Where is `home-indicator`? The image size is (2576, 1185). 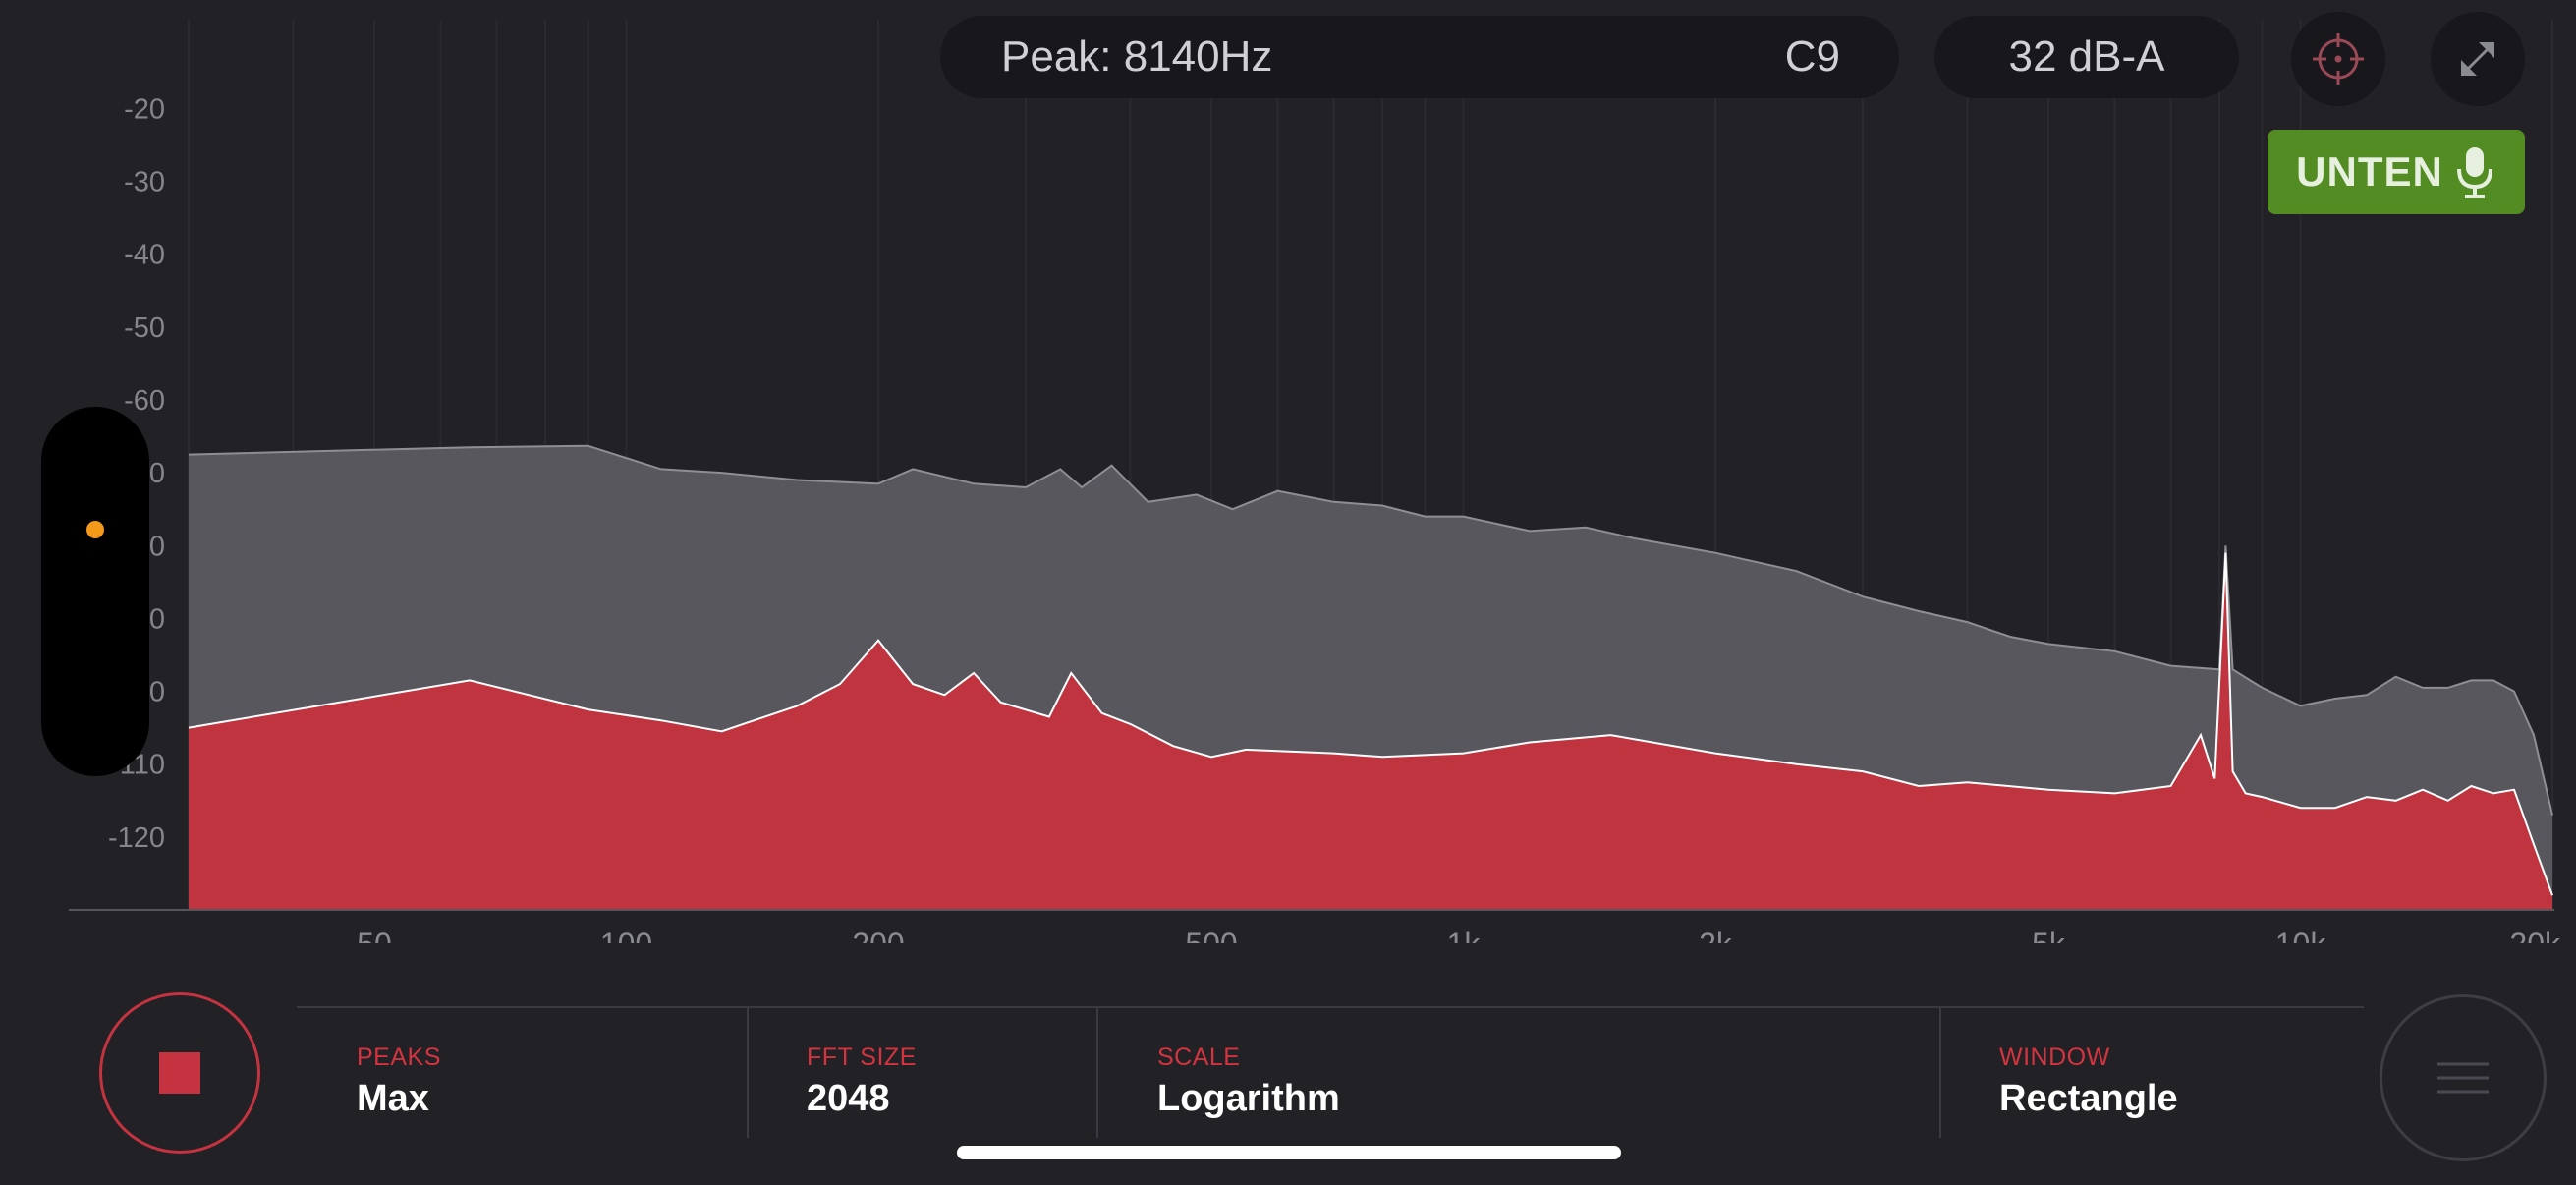 home-indicator is located at coordinates (1289, 1153).